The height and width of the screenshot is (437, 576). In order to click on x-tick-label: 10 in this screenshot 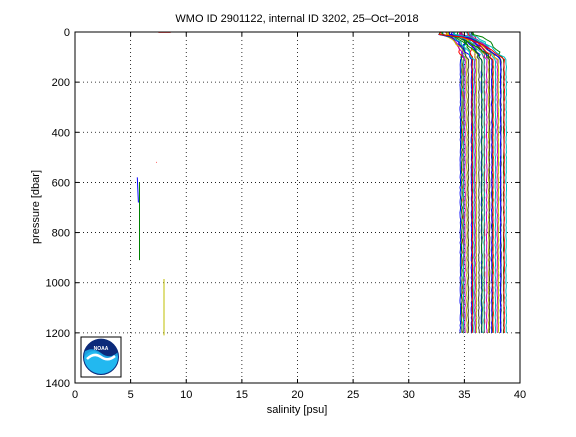, I will do `click(186, 395)`.